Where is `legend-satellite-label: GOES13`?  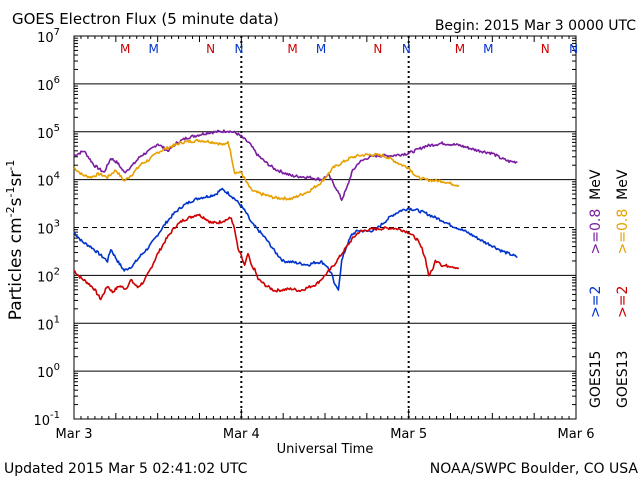
legend-satellite-label: GOES13 is located at coordinates (623, 379).